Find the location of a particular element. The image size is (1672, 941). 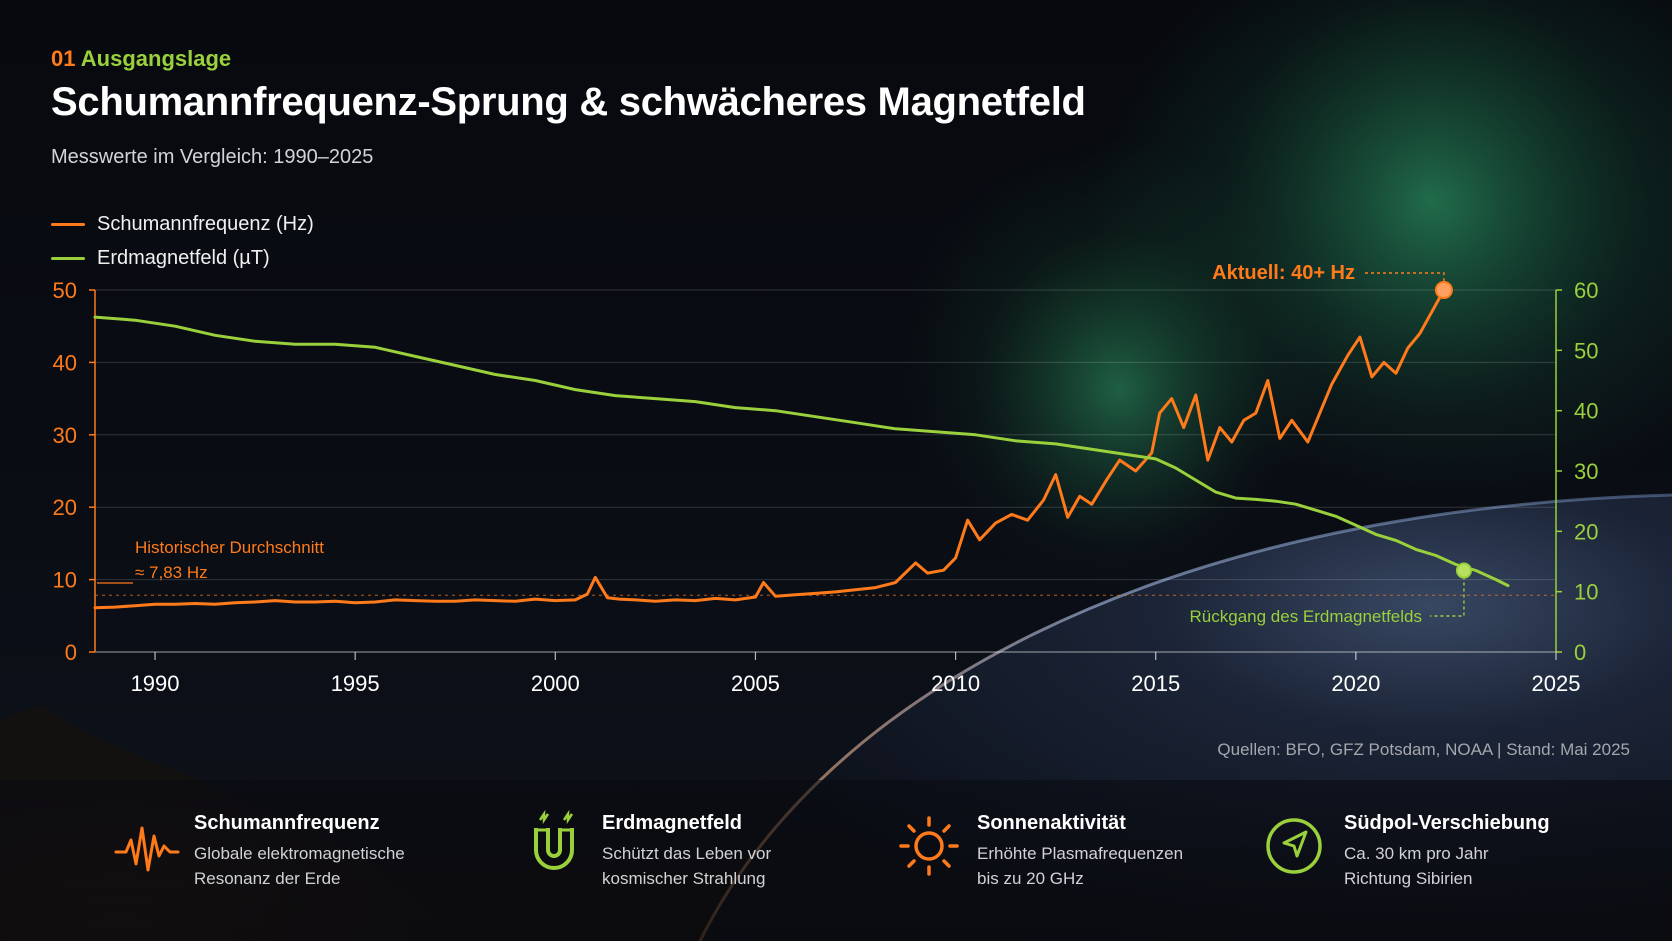

x-tick-label: 2015 is located at coordinates (1155, 683).